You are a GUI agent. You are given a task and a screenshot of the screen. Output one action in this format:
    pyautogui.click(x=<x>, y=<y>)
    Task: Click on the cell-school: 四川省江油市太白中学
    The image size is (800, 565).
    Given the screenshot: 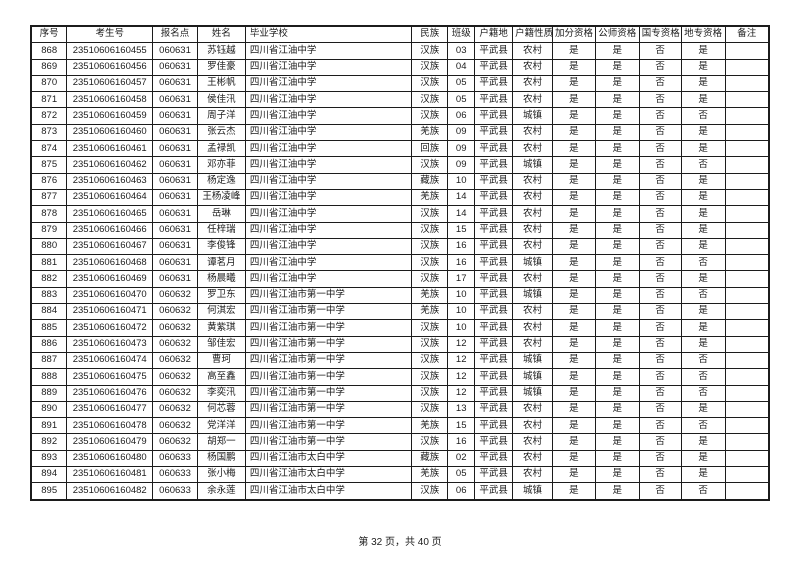 What is the action you would take?
    pyautogui.click(x=328, y=458)
    